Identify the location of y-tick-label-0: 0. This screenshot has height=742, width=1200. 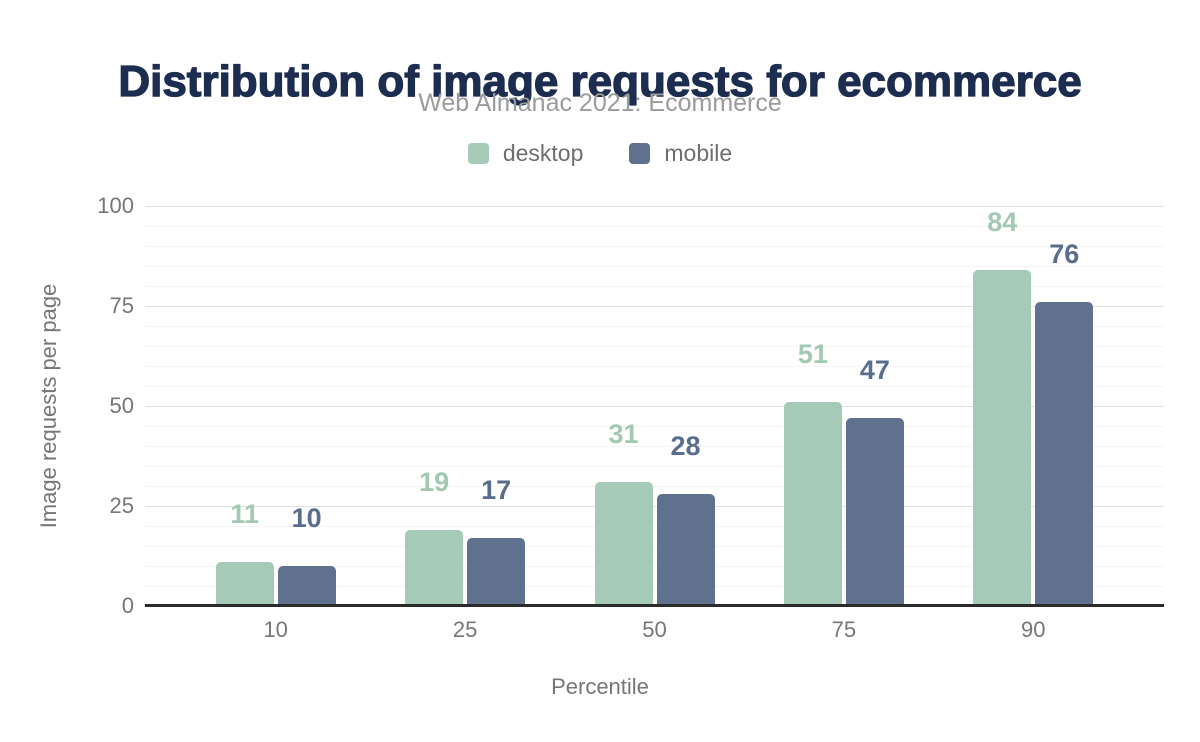
(127, 605).